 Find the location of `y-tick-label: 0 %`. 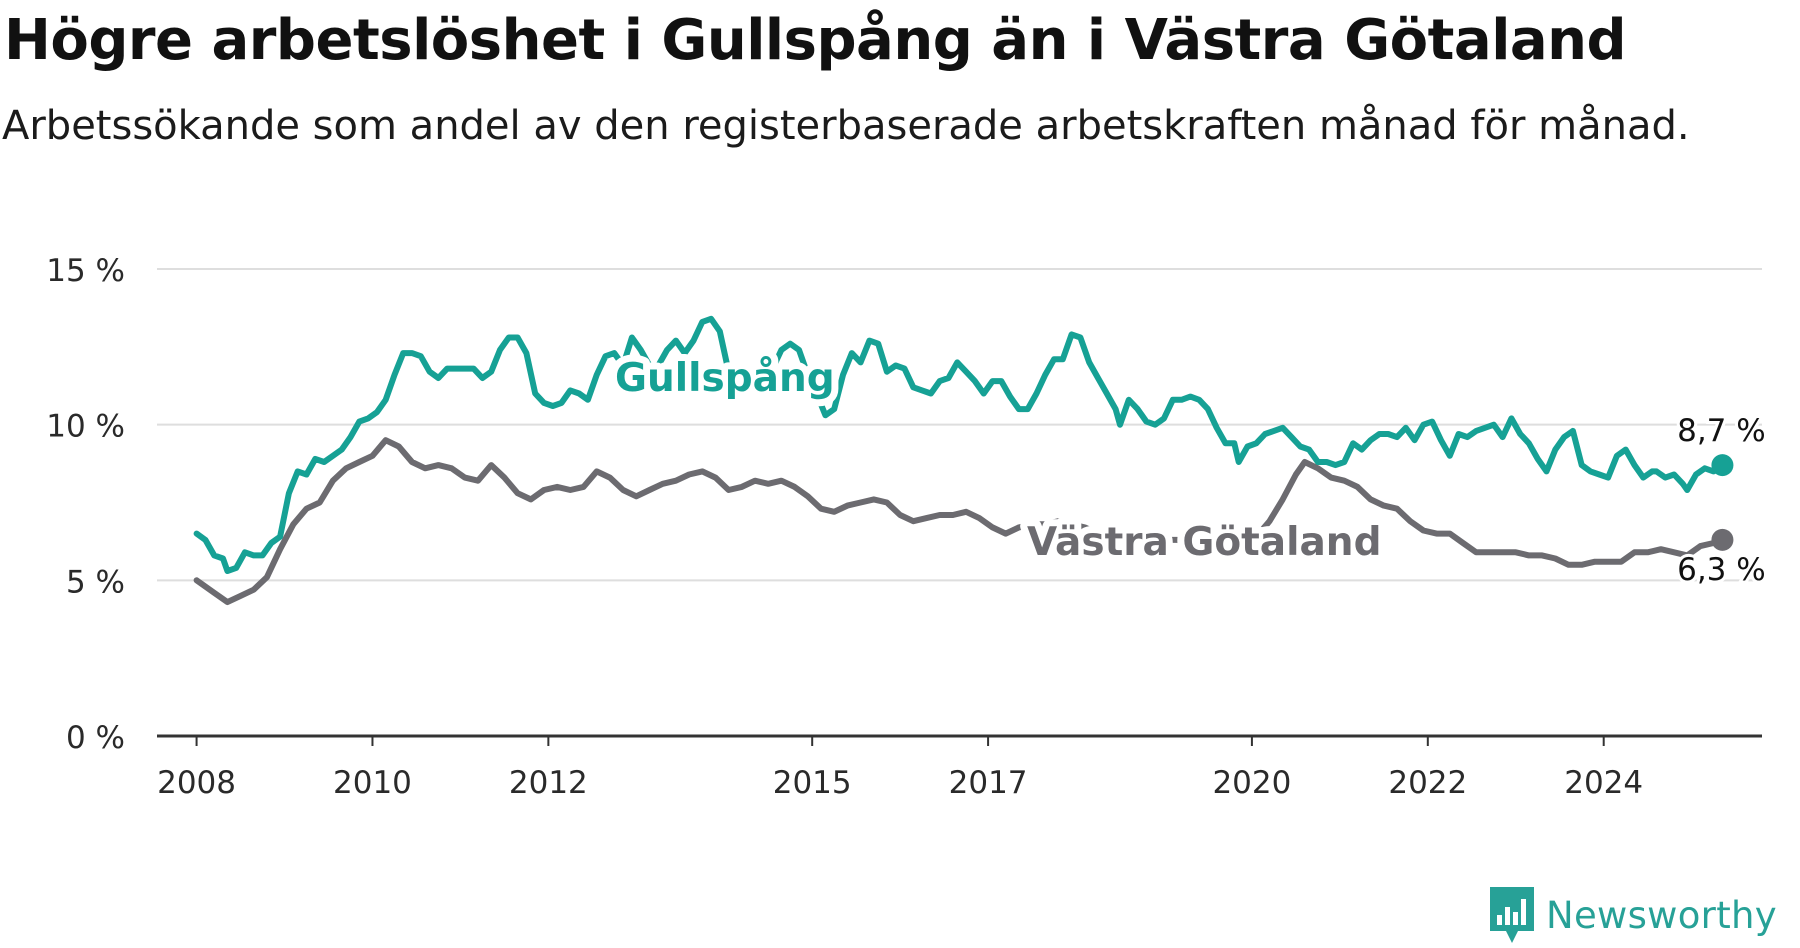

y-tick-label: 0 % is located at coordinates (95, 738).